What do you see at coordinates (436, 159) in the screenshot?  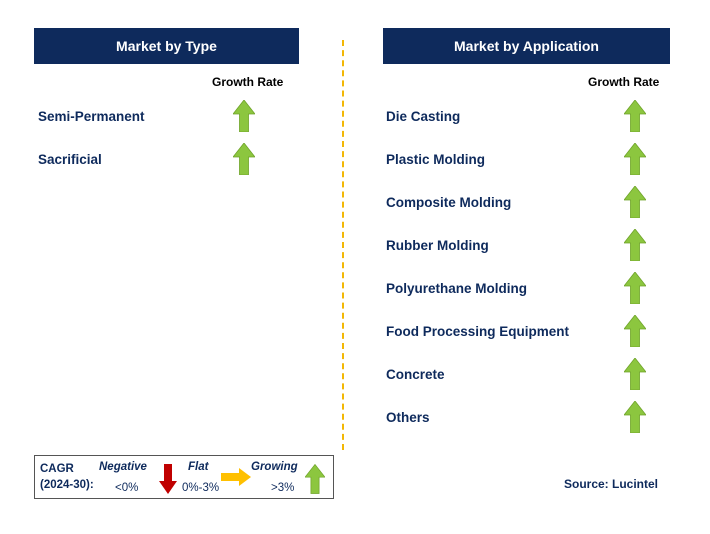 I see `right-item-label: Plastic Molding` at bounding box center [436, 159].